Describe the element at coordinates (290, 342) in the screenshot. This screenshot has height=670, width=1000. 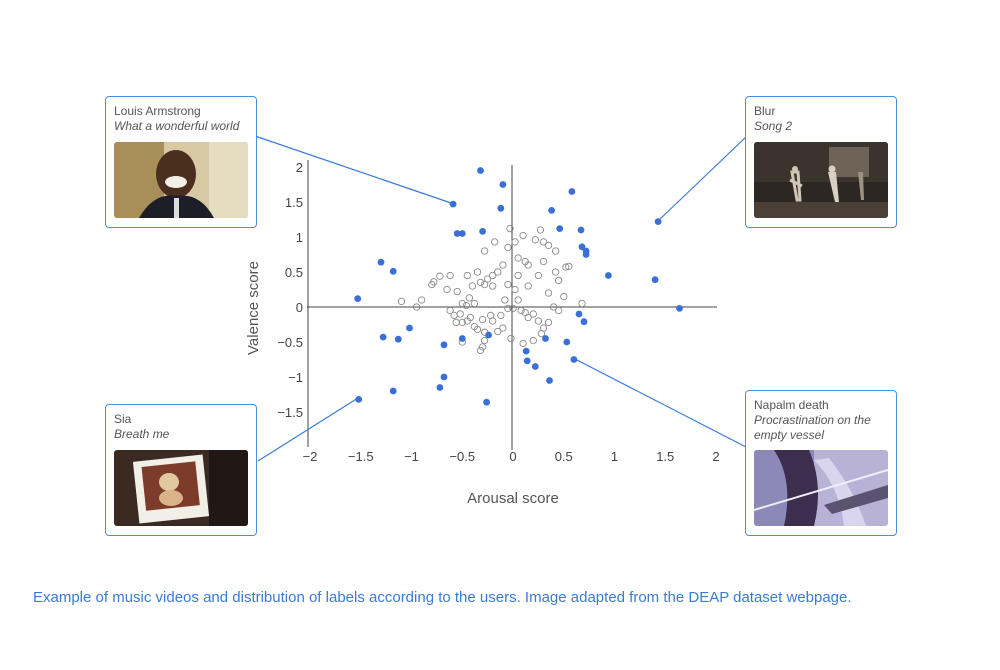
I see `y-tick-label: −0.5` at that location.